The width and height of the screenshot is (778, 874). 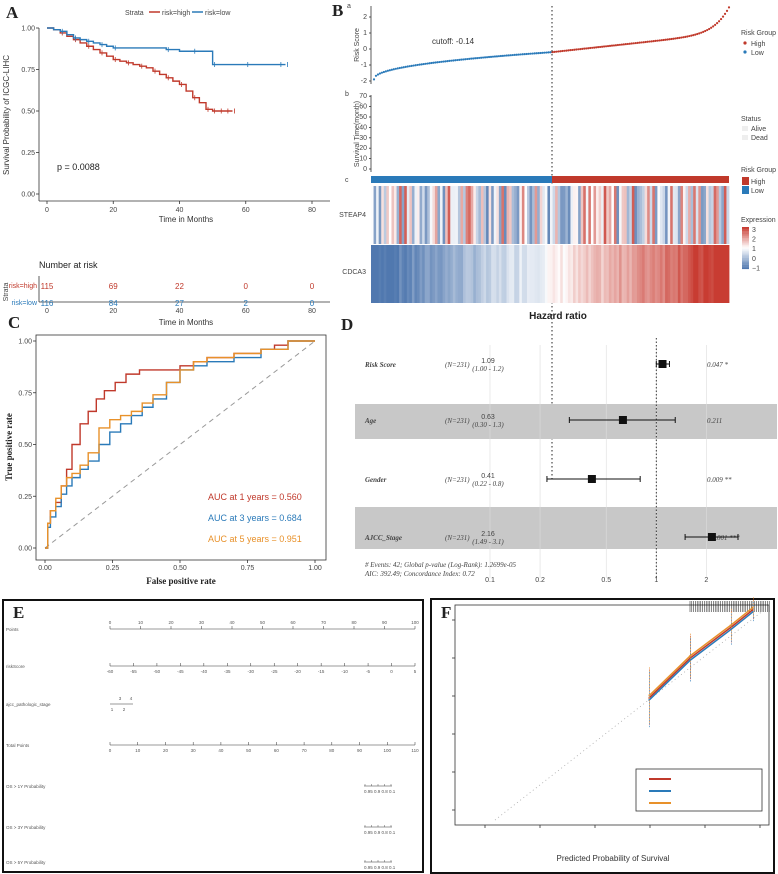 What do you see at coordinates (124, 709) in the screenshot?
I see `nomogram-stage-tick-bottom: 2` at bounding box center [124, 709].